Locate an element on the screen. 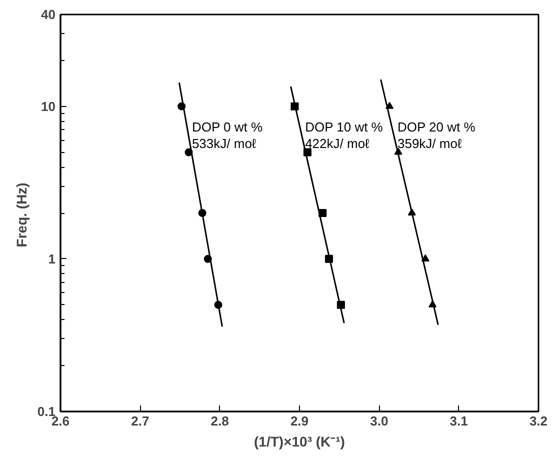 The image size is (552, 461). x-tick-label: 2.7 is located at coordinates (140, 421).